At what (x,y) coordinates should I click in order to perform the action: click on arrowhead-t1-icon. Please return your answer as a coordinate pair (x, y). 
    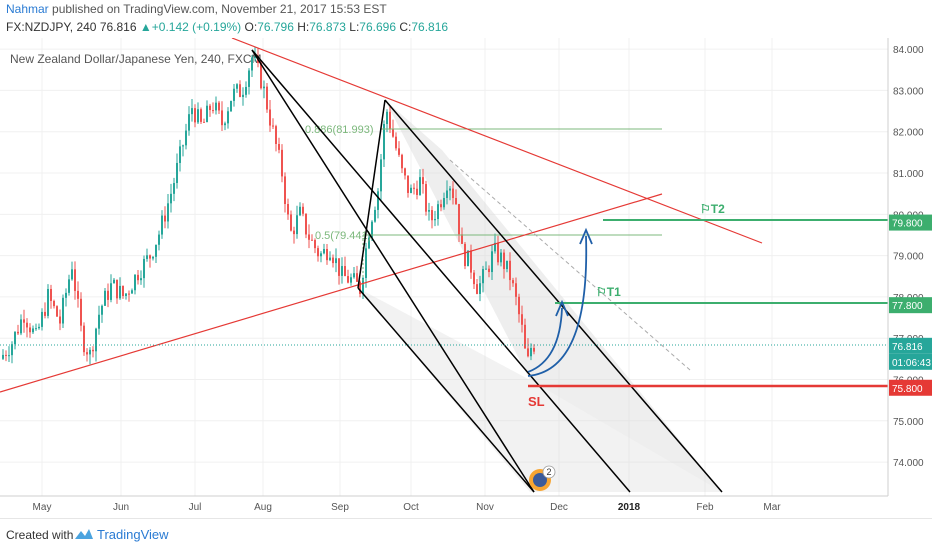
    Looking at the image, I should click on (562, 308).